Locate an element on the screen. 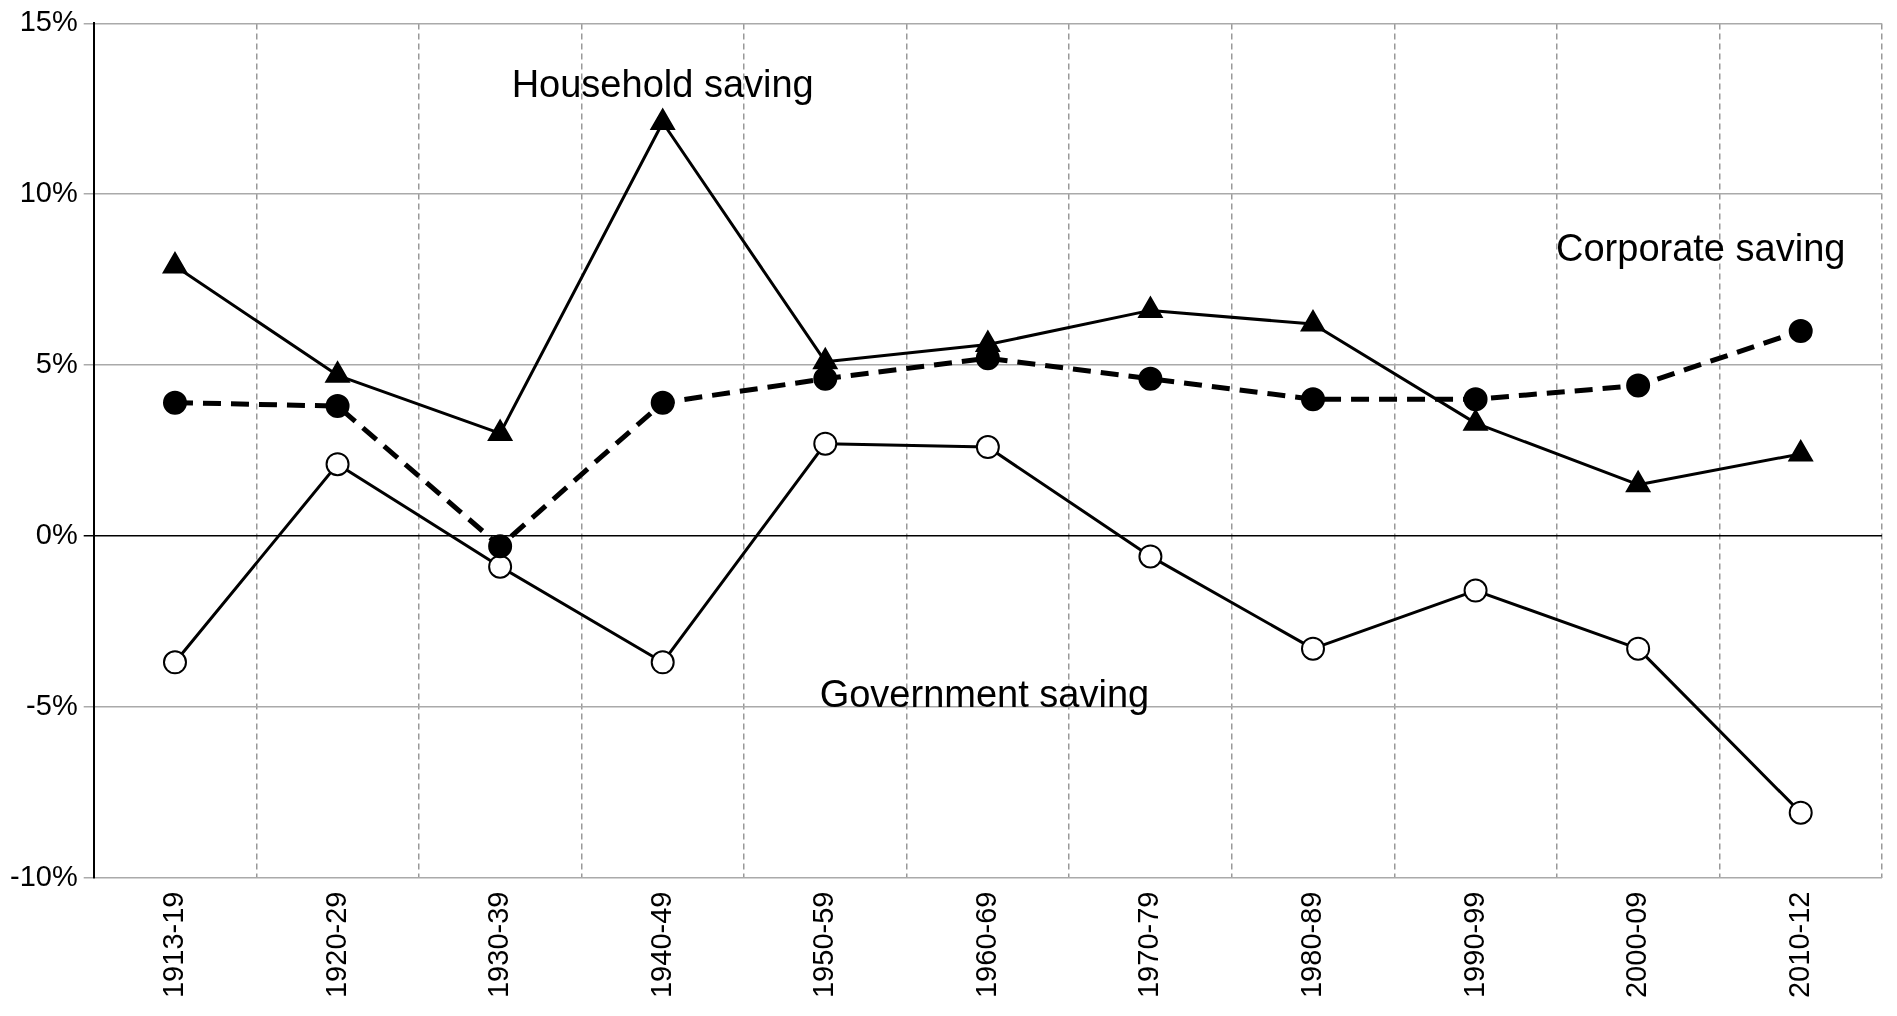 This screenshot has width=1897, height=1016. x-tick-label: 1970-79 is located at coordinates (1148, 945).